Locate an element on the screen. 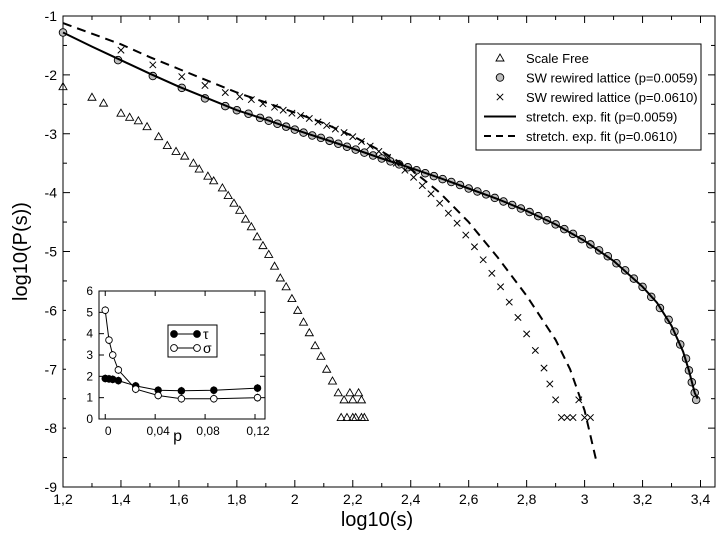 The height and width of the screenshot is (535, 721). inset-x-tick-label: 0,08 is located at coordinates (208, 431).